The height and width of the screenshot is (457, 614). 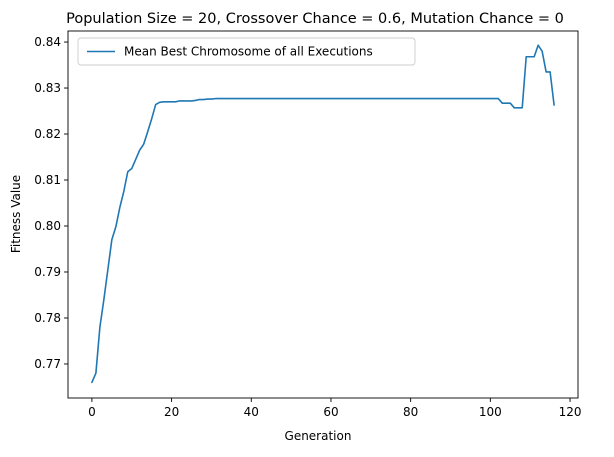 I want to click on x-tick-label: 80, so click(x=410, y=412).